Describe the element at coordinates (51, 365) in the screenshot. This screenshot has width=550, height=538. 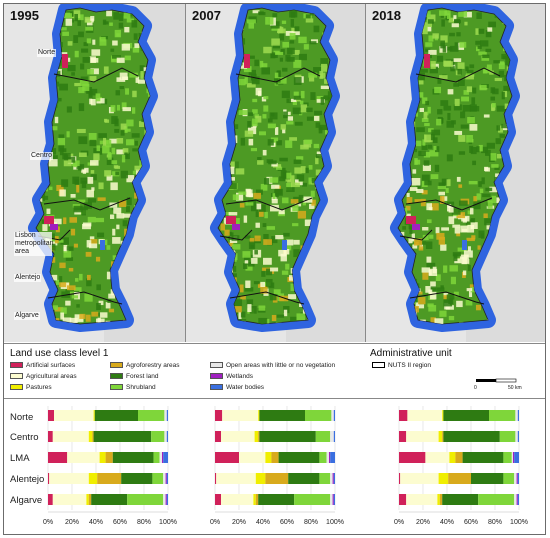
I see `legend-label-0: Artificial surfaces` at that location.